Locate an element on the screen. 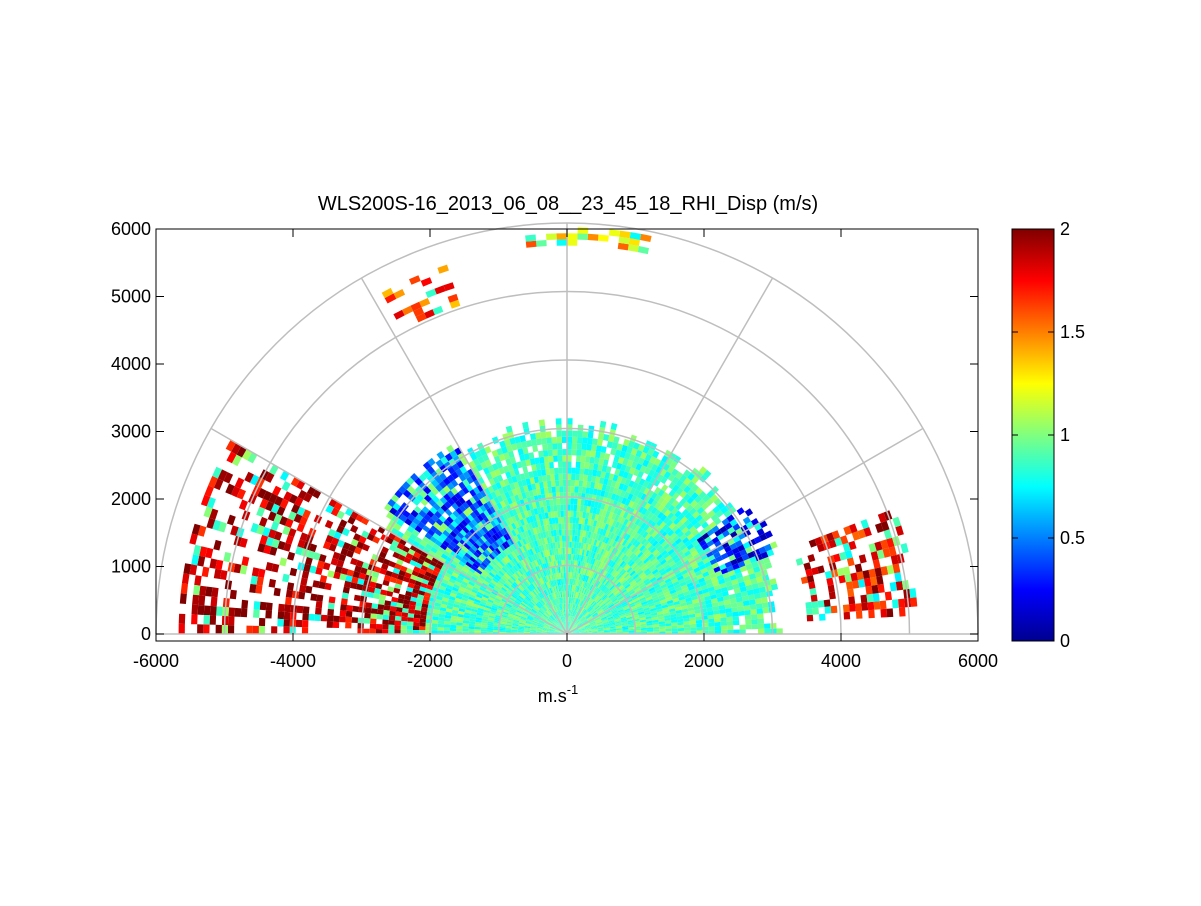 This screenshot has width=1201, height=906. y-tick-label: 5000 is located at coordinates (131, 297).